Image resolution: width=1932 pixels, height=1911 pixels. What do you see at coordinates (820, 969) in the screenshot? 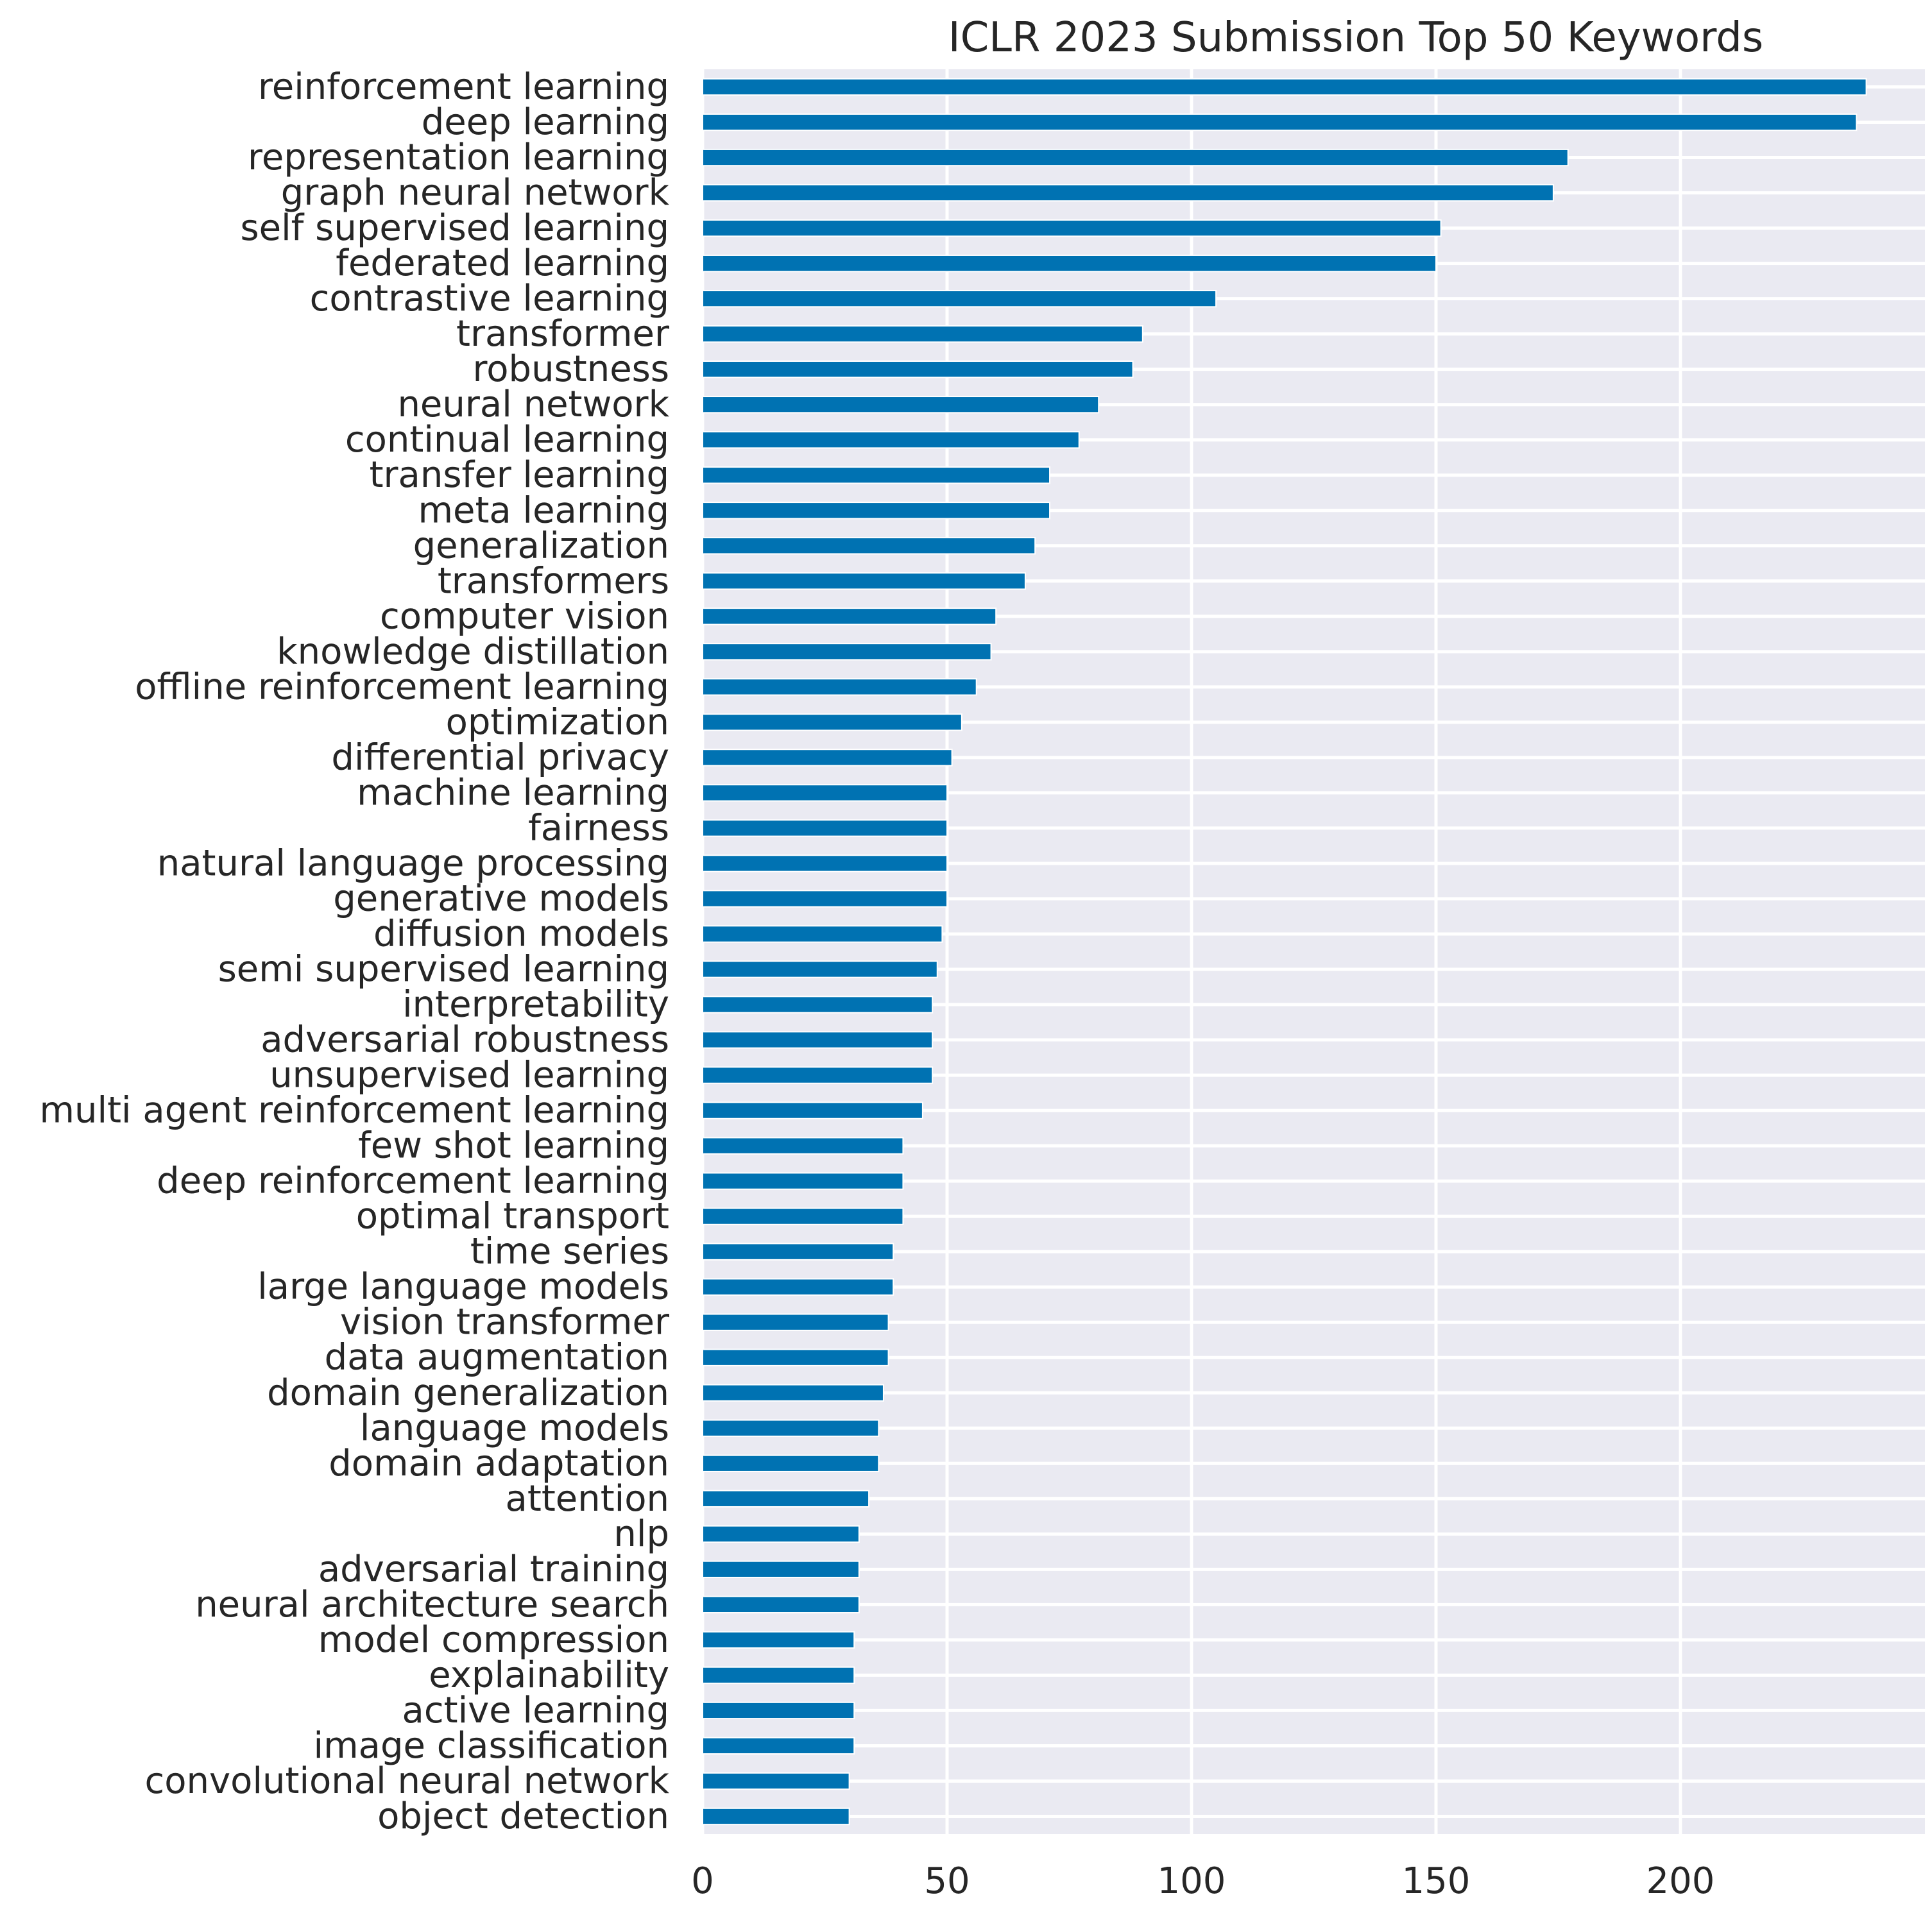
I see `bar-semi-supervised-learning` at bounding box center [820, 969].